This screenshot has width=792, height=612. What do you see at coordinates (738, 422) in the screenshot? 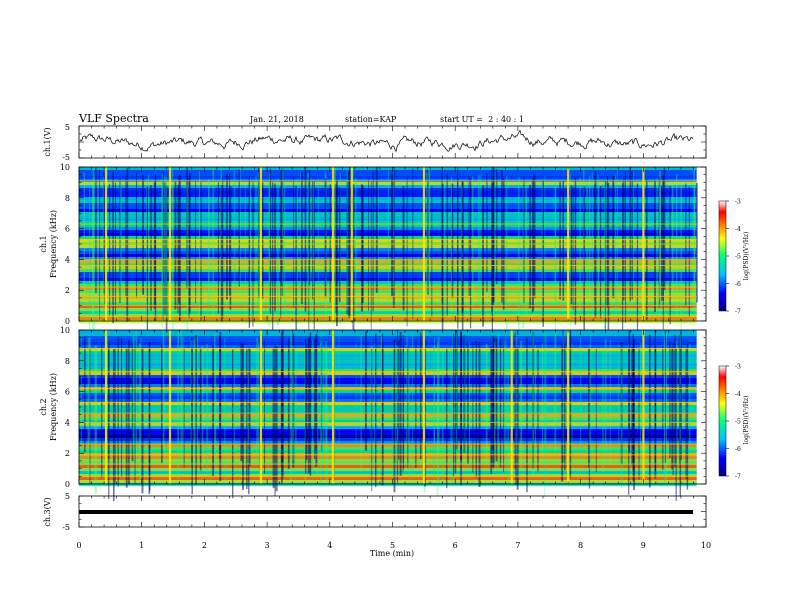
I see `colorbar-tick-label: -5` at bounding box center [738, 422].